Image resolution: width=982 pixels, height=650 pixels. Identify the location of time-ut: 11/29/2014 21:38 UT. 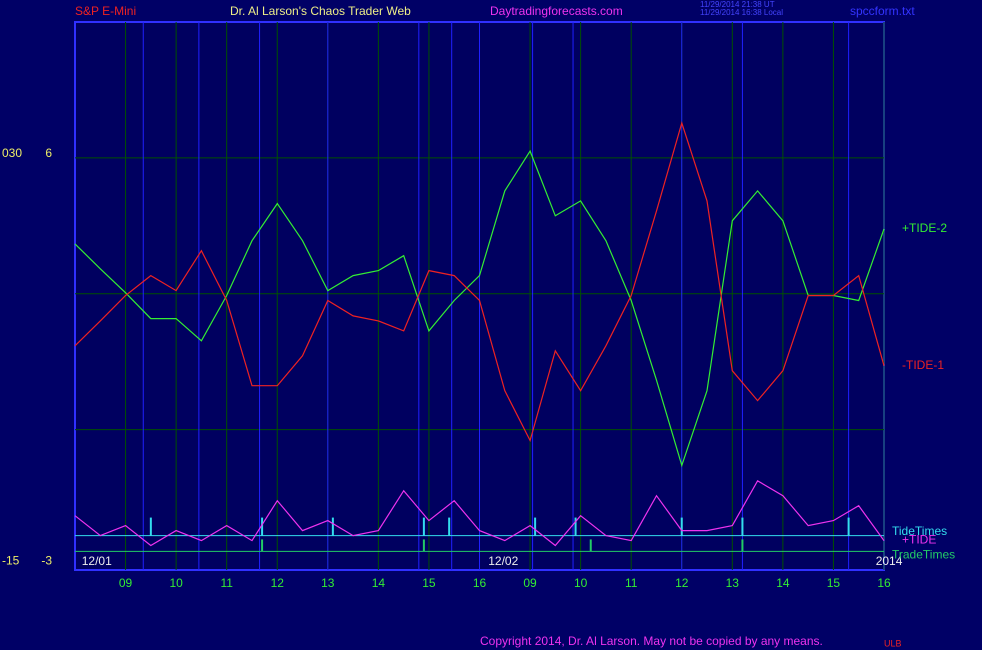
(737, 4).